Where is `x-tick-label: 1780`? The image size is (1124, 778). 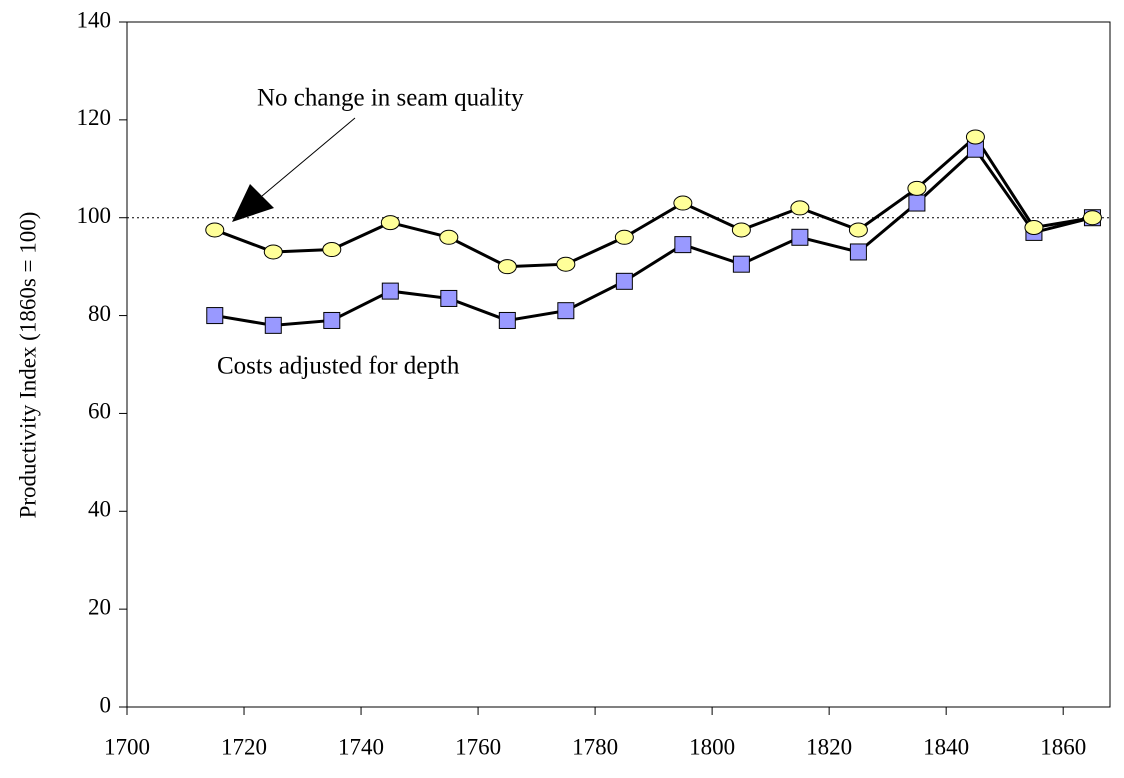
x-tick-label: 1780 is located at coordinates (595, 746).